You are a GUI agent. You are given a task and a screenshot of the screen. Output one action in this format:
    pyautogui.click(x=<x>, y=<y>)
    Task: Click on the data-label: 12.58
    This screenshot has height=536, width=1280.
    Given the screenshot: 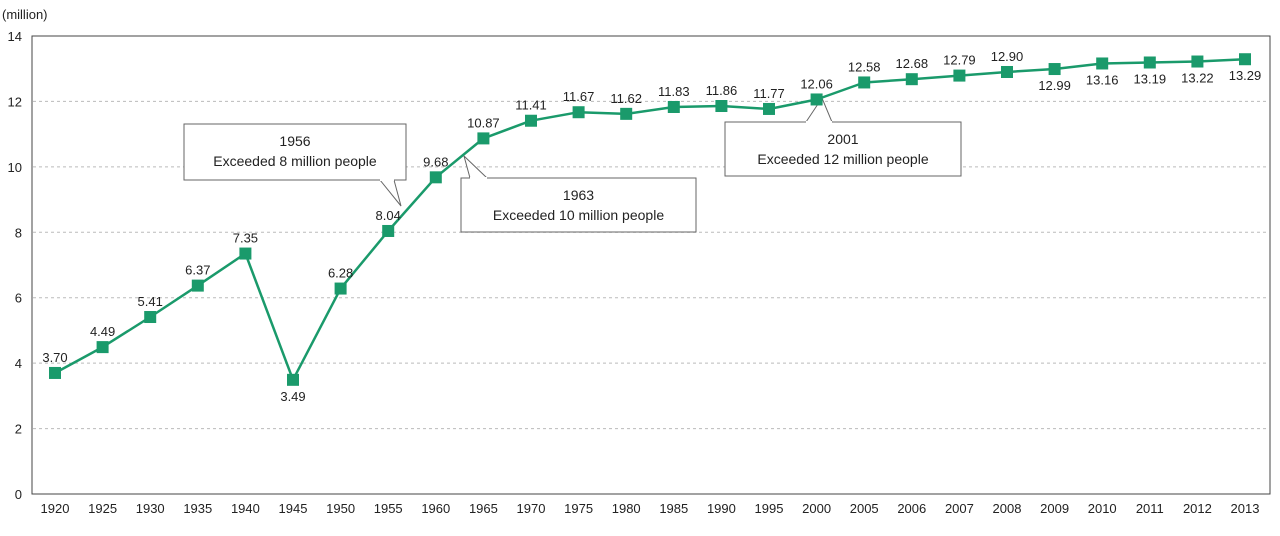 What is the action you would take?
    pyautogui.click(x=864, y=66)
    